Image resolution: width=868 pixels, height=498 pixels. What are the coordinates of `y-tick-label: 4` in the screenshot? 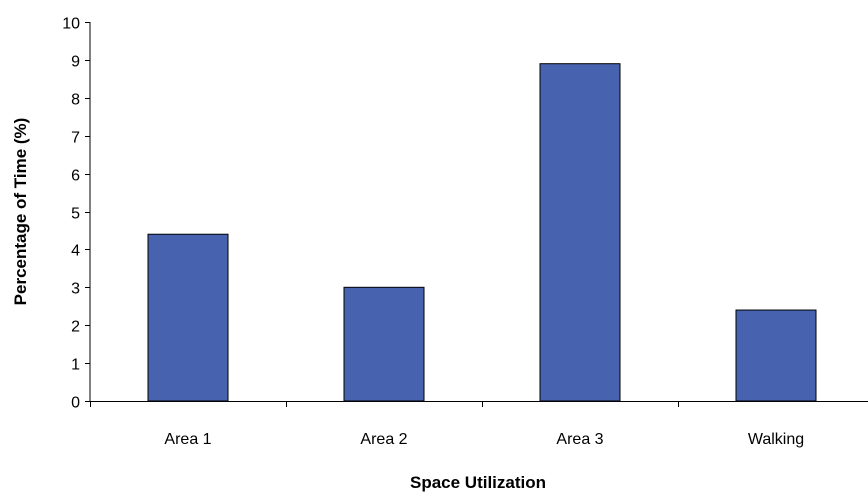 It's located at (75, 251).